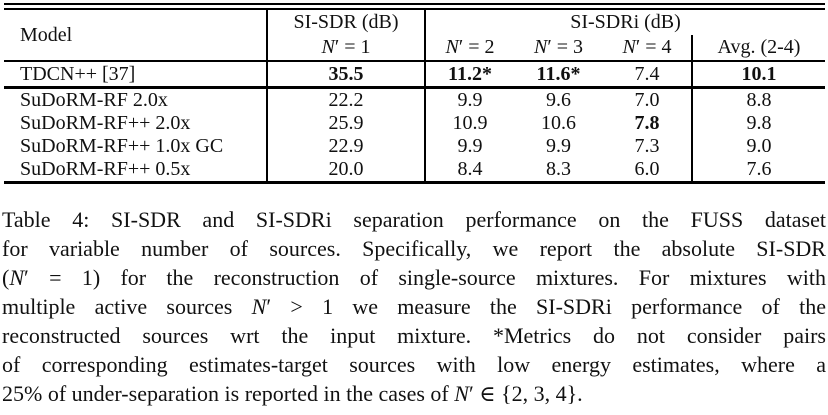 The height and width of the screenshot is (415, 828). What do you see at coordinates (136, 170) in the screenshot?
I see `cell-model: SuDoRM-RF++ 0.5x` at bounding box center [136, 170].